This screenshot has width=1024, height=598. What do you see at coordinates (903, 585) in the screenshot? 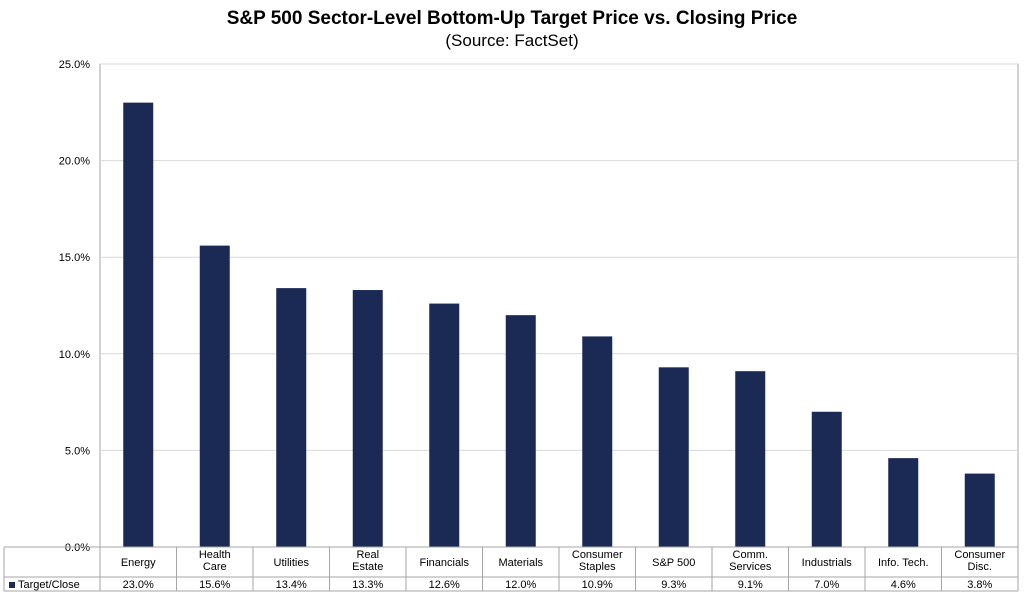
I see `data-label: 4.6%` at bounding box center [903, 585].